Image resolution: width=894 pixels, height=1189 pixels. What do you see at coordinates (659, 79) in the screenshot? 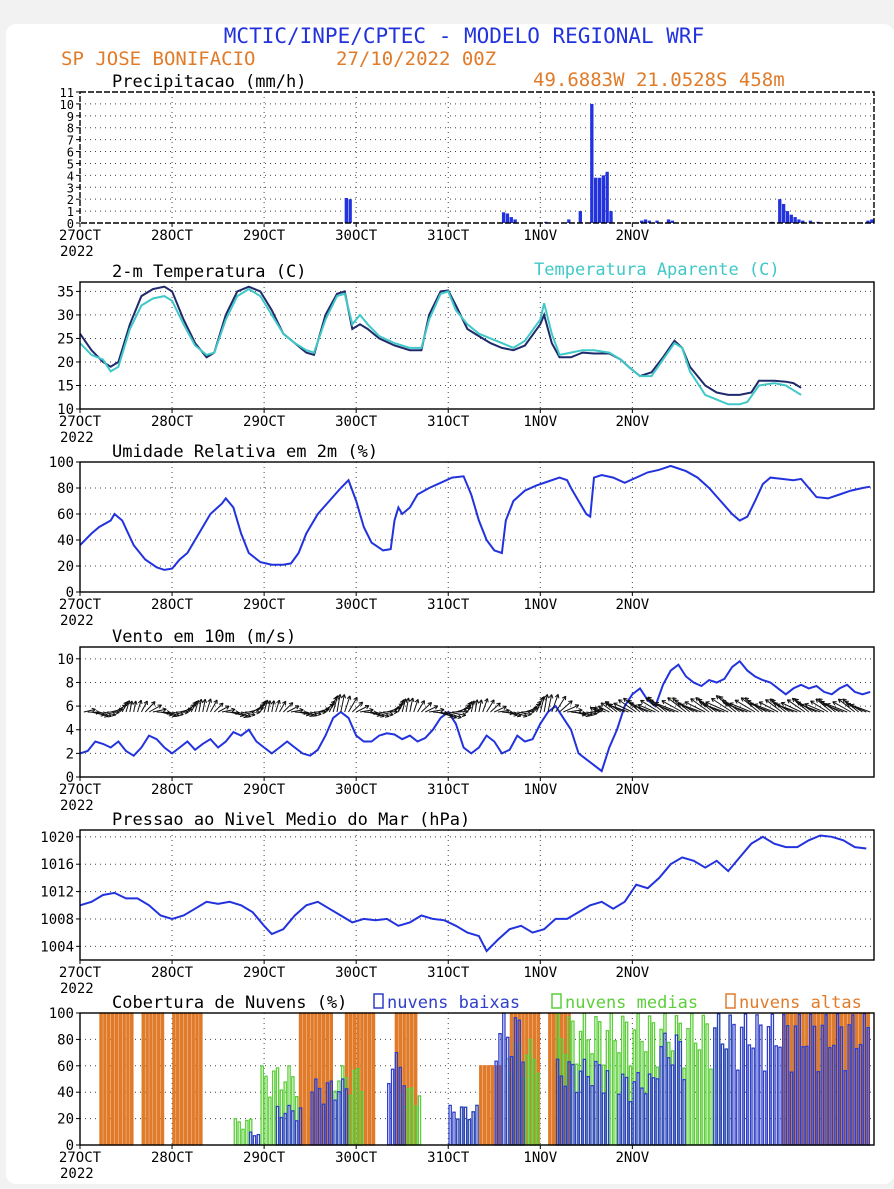
I see `station-coords: 49.6883W 21.0528S 458m` at bounding box center [659, 79].